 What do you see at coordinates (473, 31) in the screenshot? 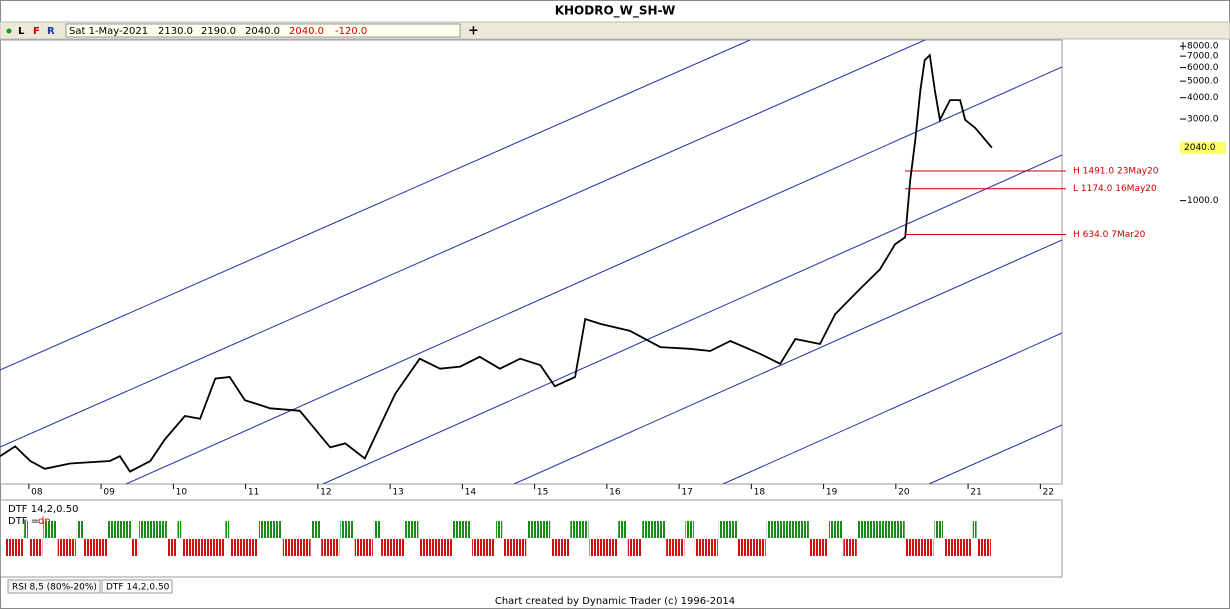
I see `add-button: +` at bounding box center [473, 31].